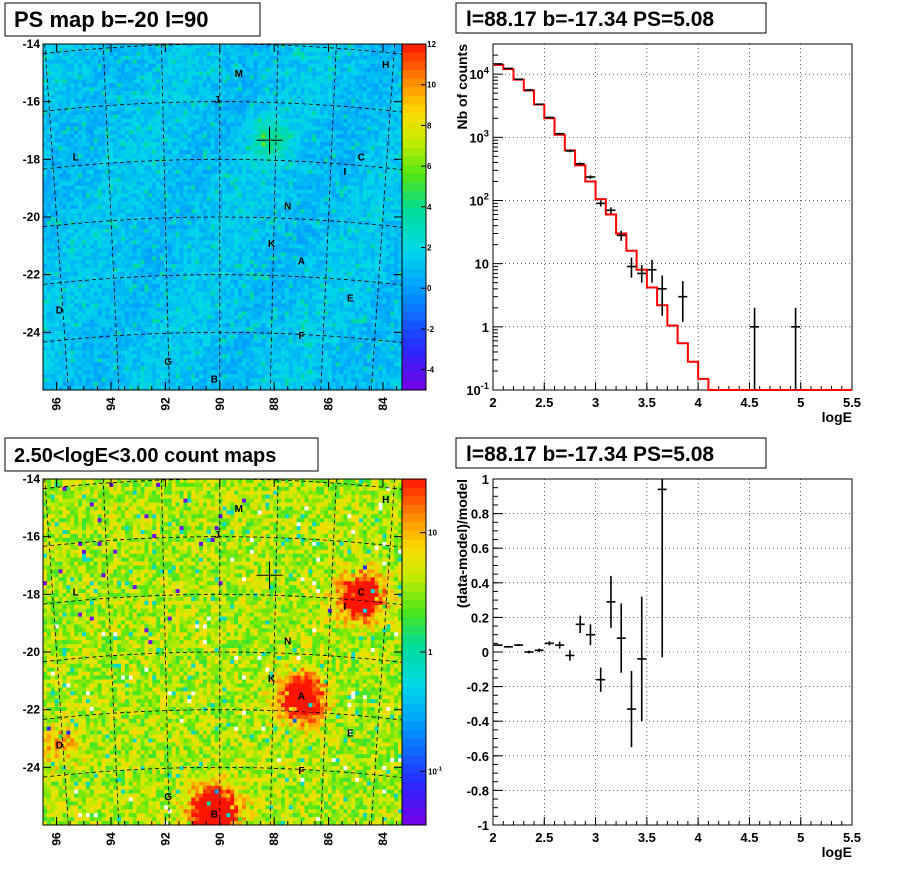  I want to click on y-tick-label: 10⁻¹, so click(477, 389).